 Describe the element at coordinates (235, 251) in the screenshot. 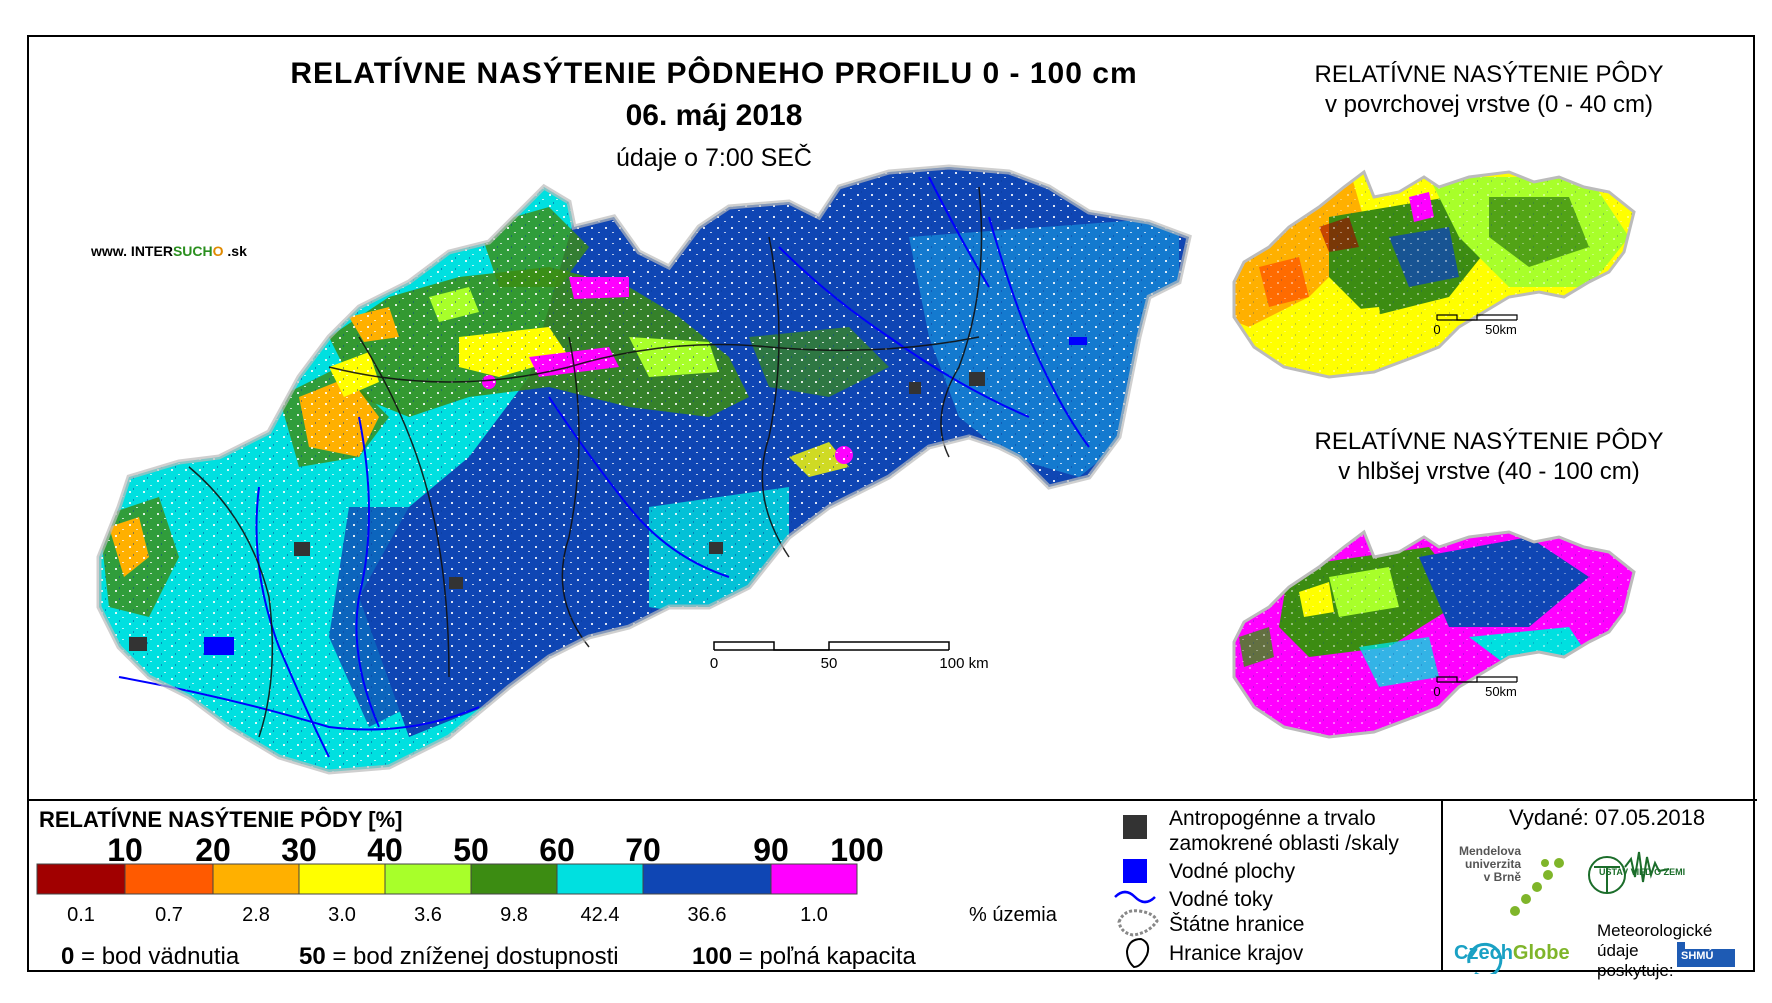

I see `website-suffix: .sk` at that location.